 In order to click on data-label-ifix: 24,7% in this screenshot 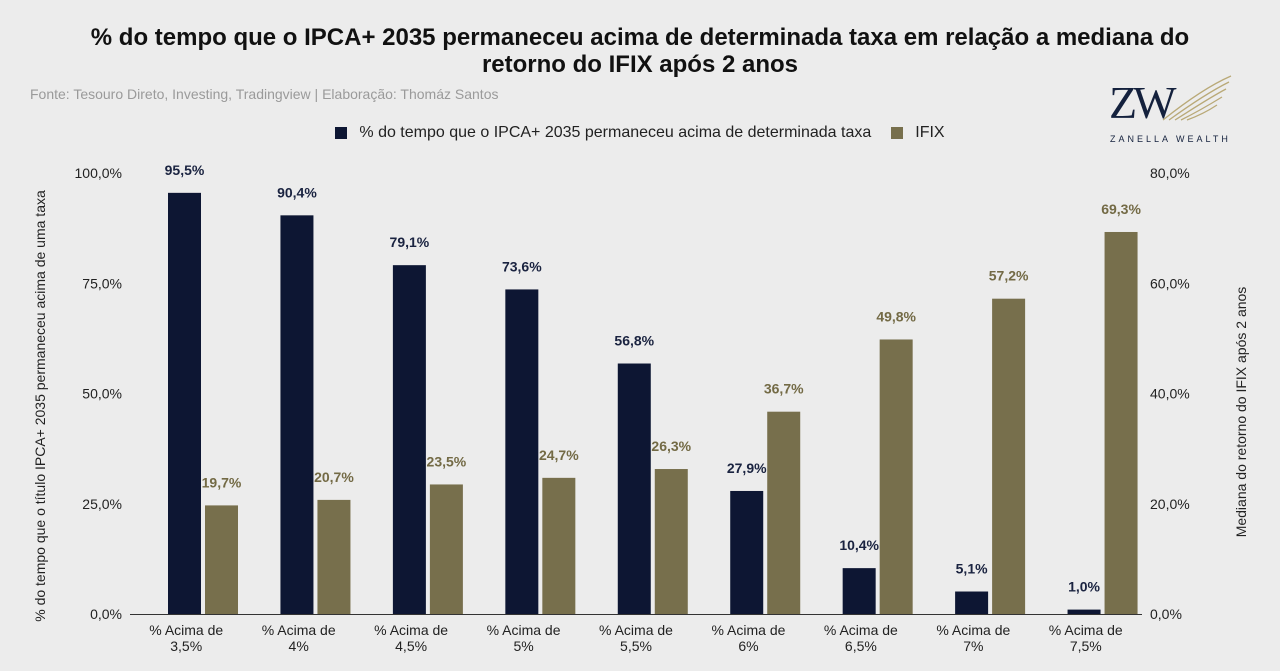, I will do `click(559, 455)`.